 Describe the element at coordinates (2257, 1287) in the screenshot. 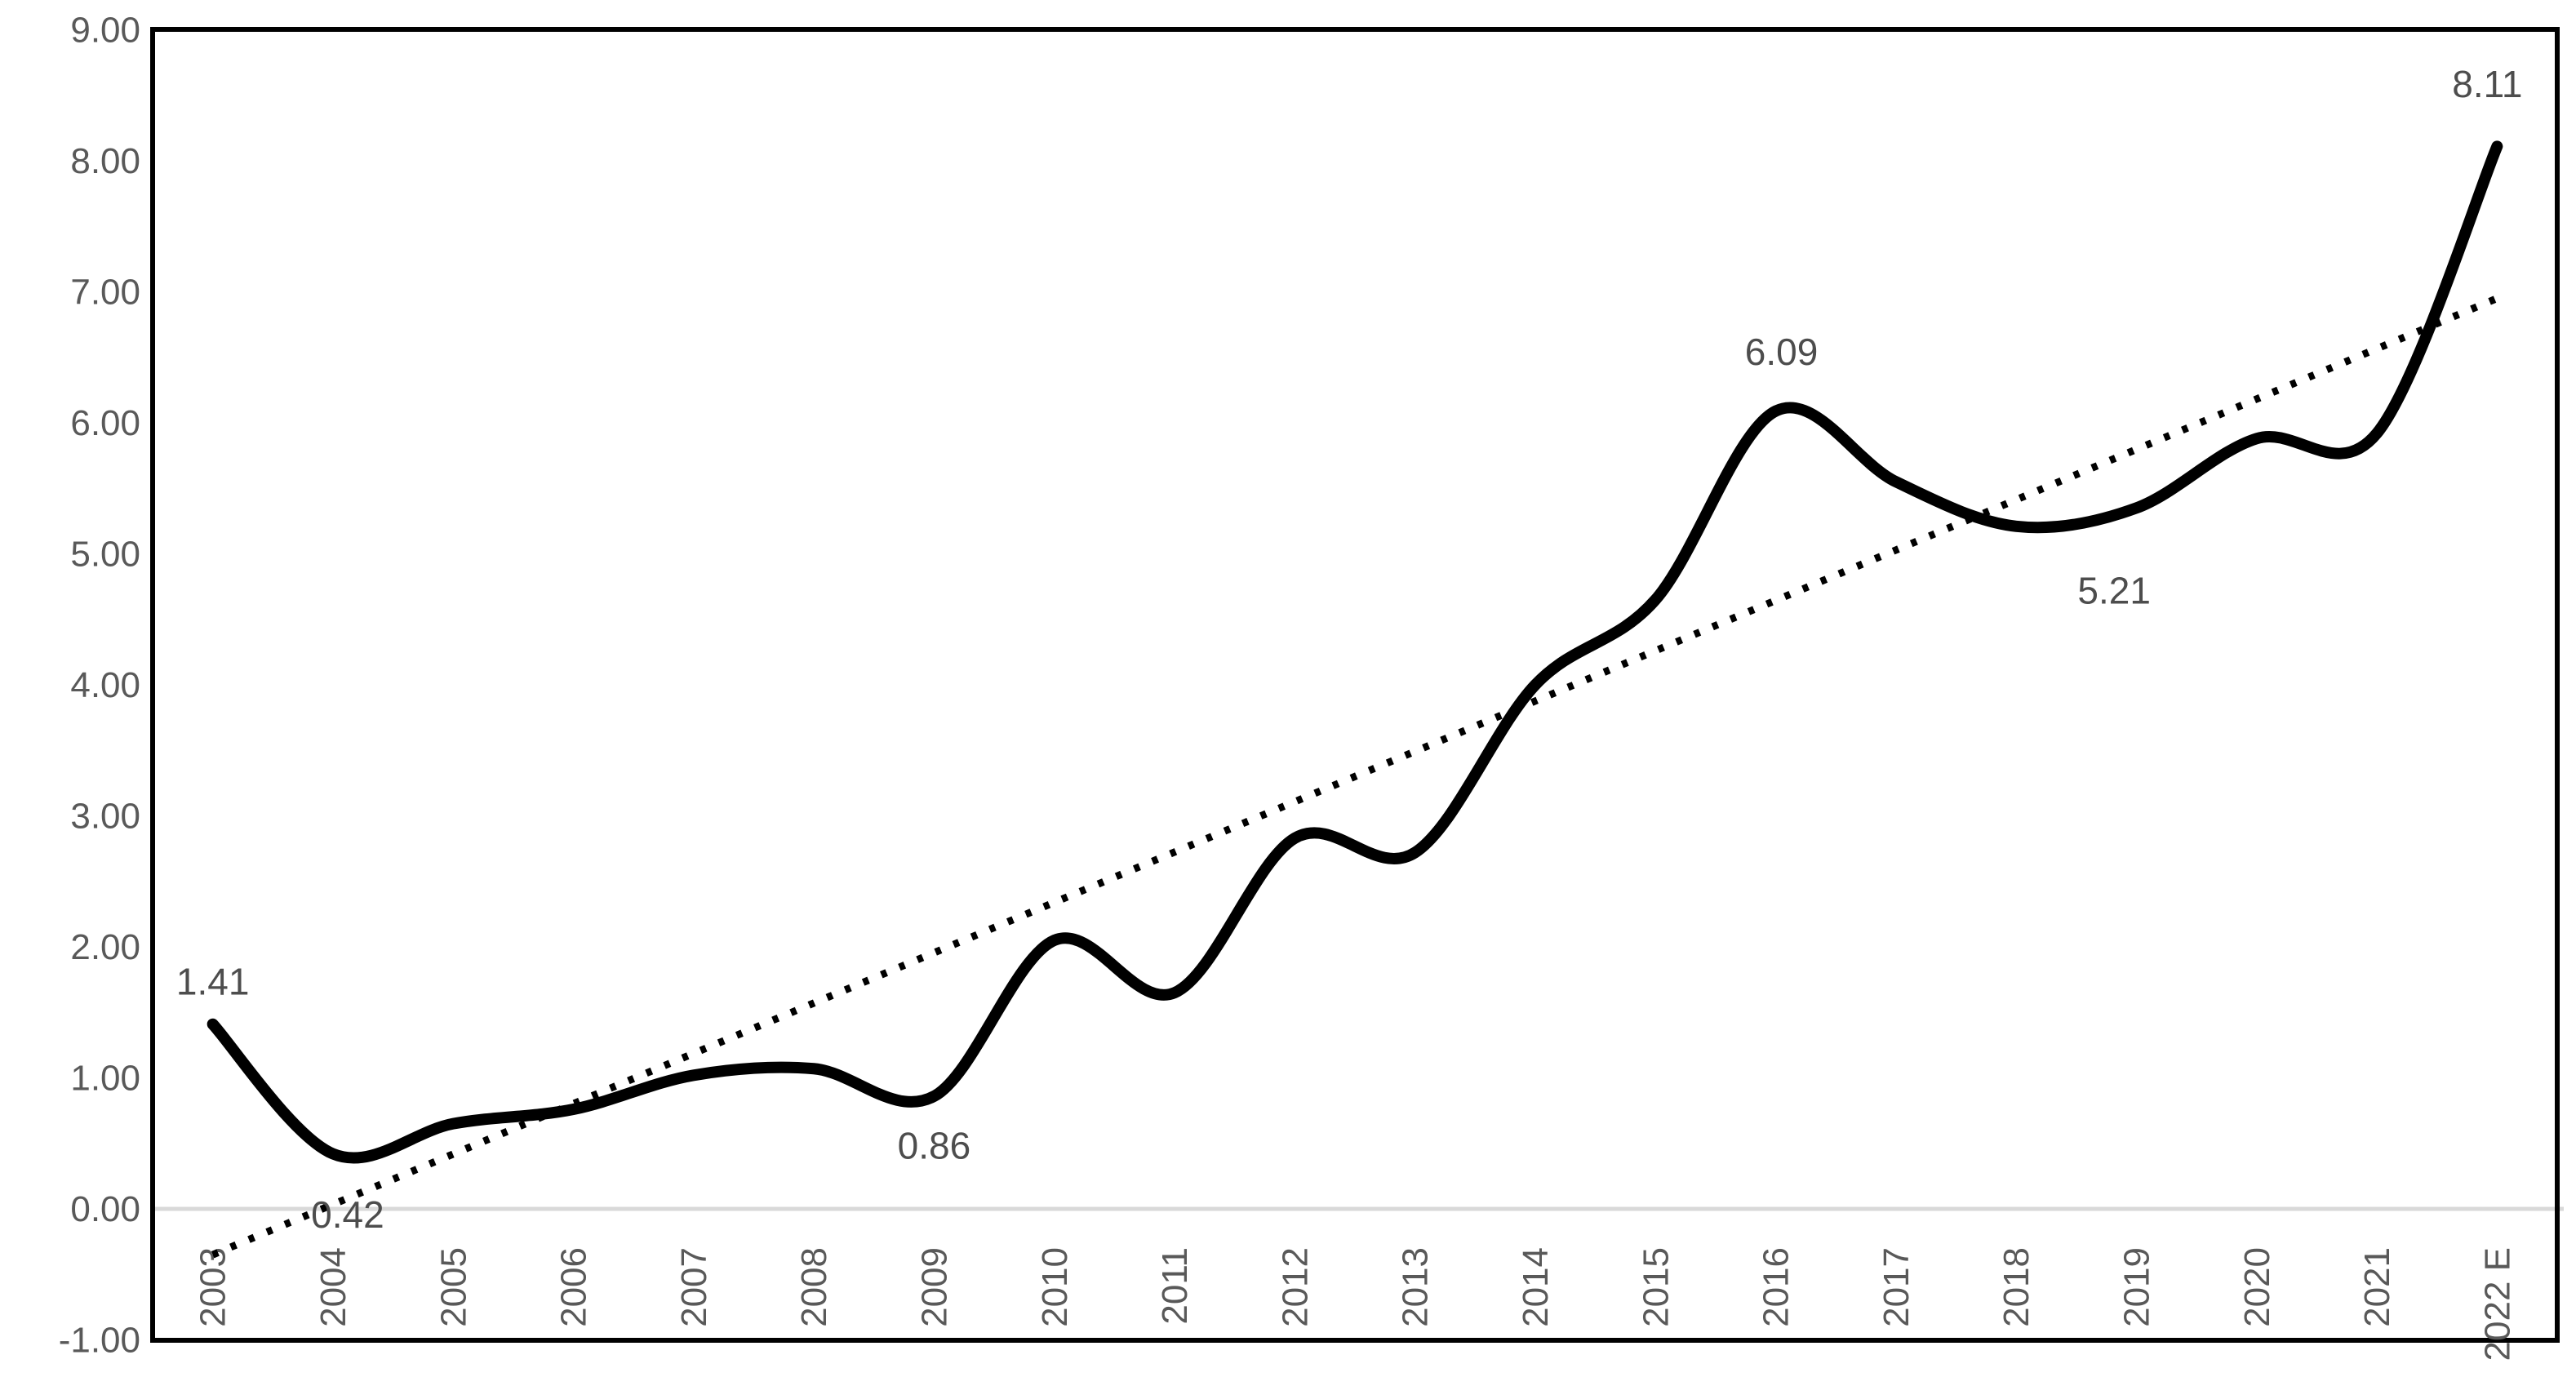

I see `x-axis-tick-label: 2020` at that location.